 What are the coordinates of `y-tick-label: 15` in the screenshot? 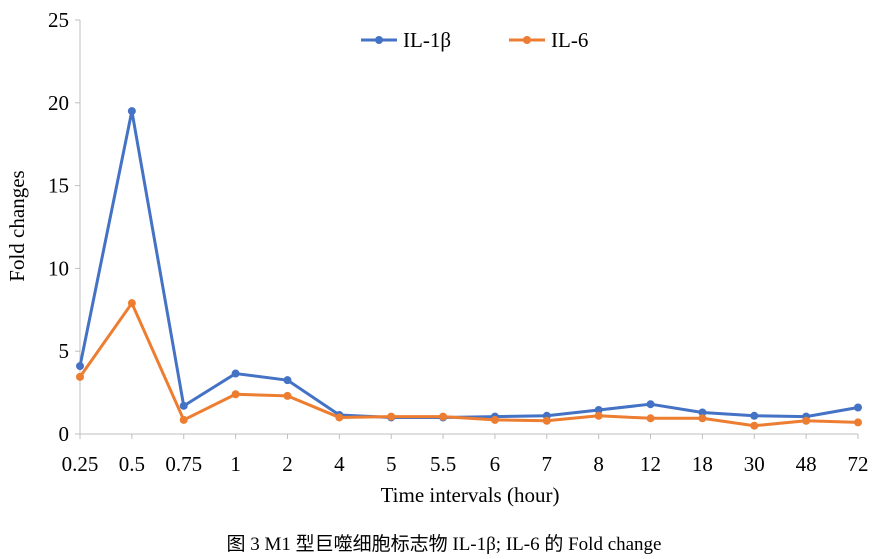 It's located at (58, 186).